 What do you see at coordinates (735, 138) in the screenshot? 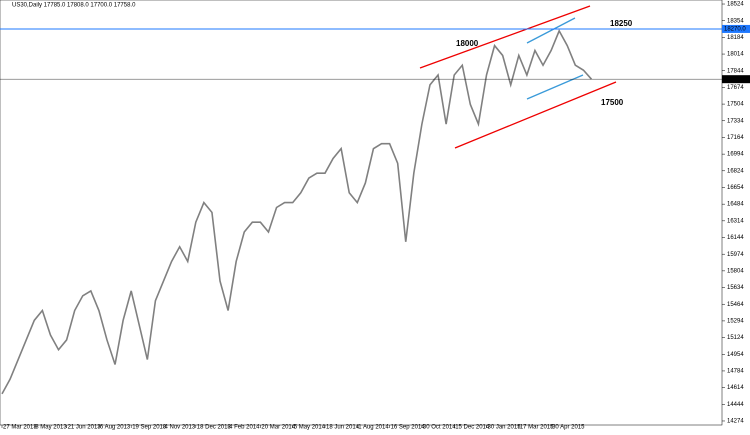
I see `y-tick-label: 17164` at bounding box center [735, 138].